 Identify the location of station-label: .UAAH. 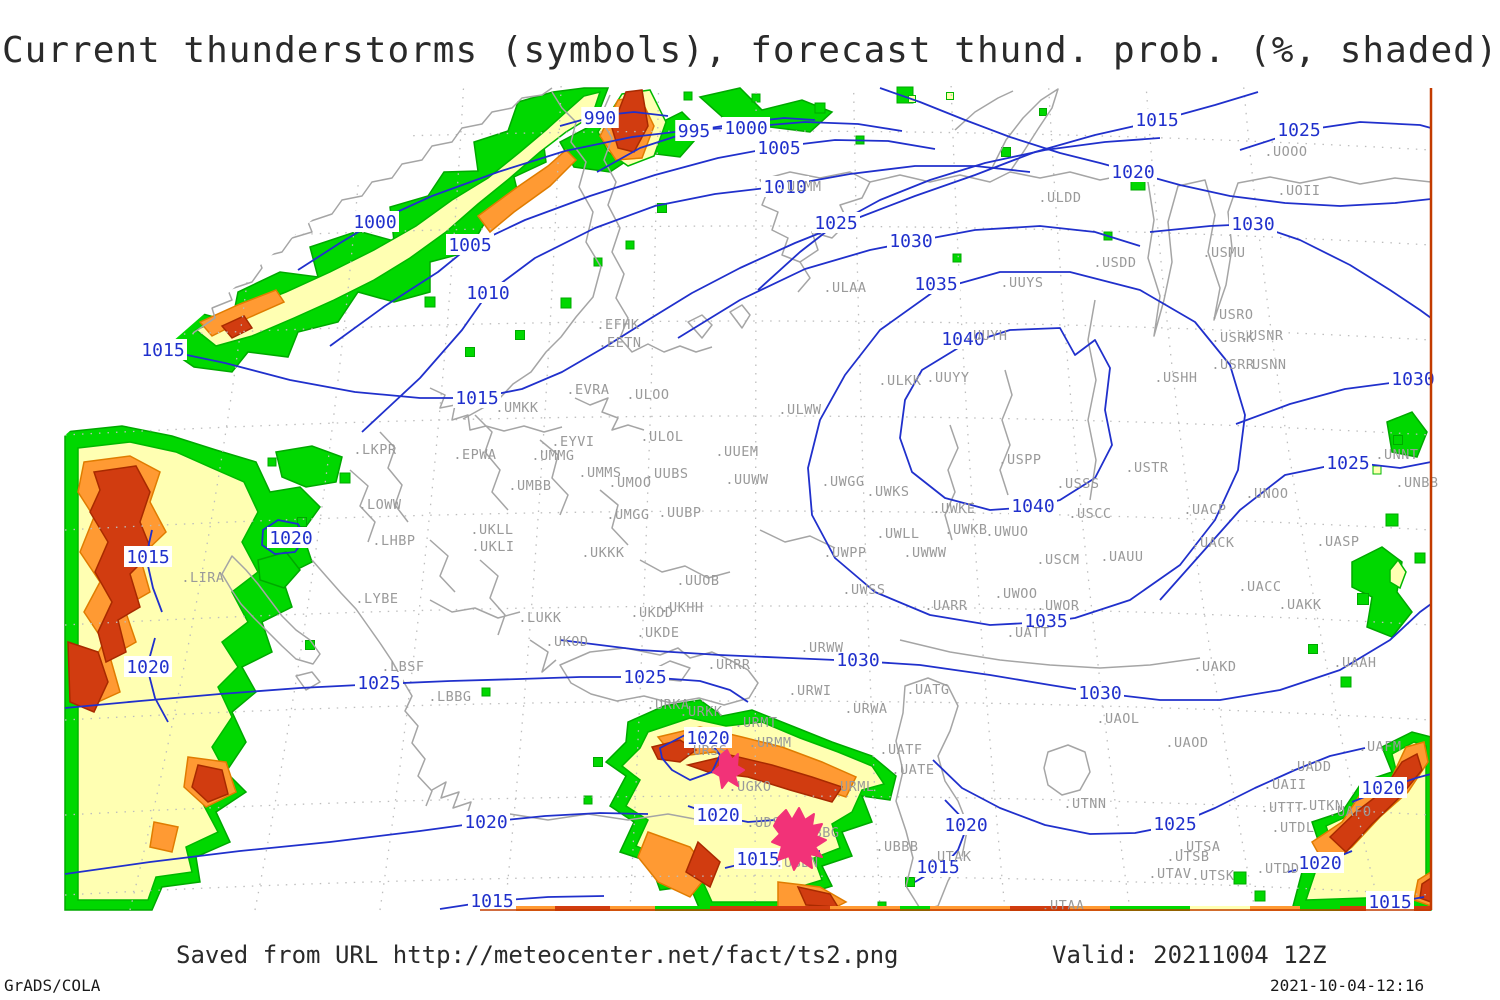
(1354, 663).